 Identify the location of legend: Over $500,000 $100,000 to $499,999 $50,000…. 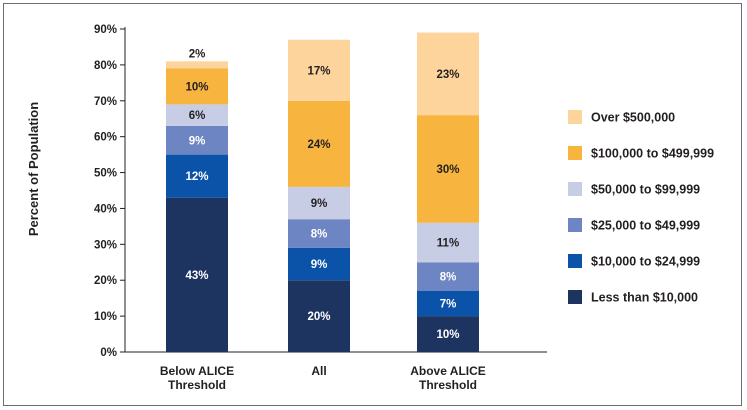
(641, 207).